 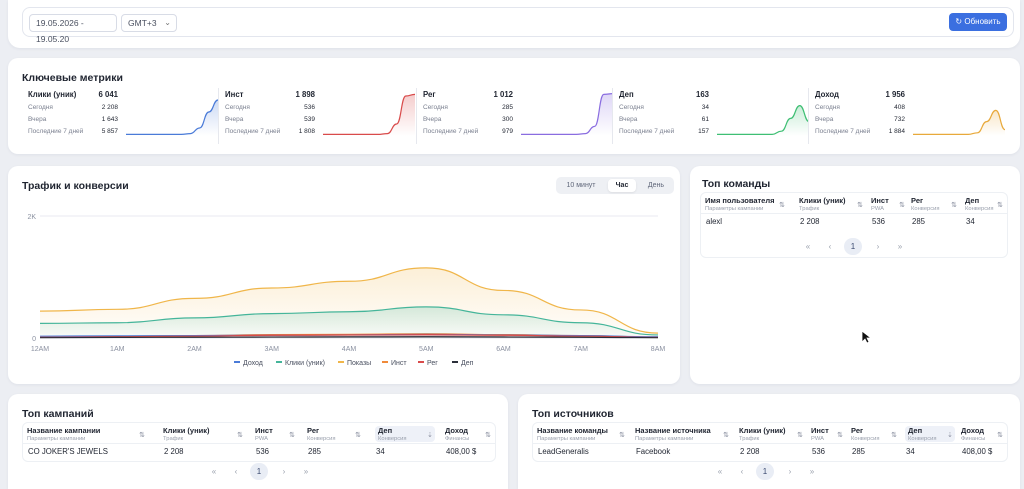 I want to click on metric-row: Последние 7 дней 1 884, so click(x=860, y=131).